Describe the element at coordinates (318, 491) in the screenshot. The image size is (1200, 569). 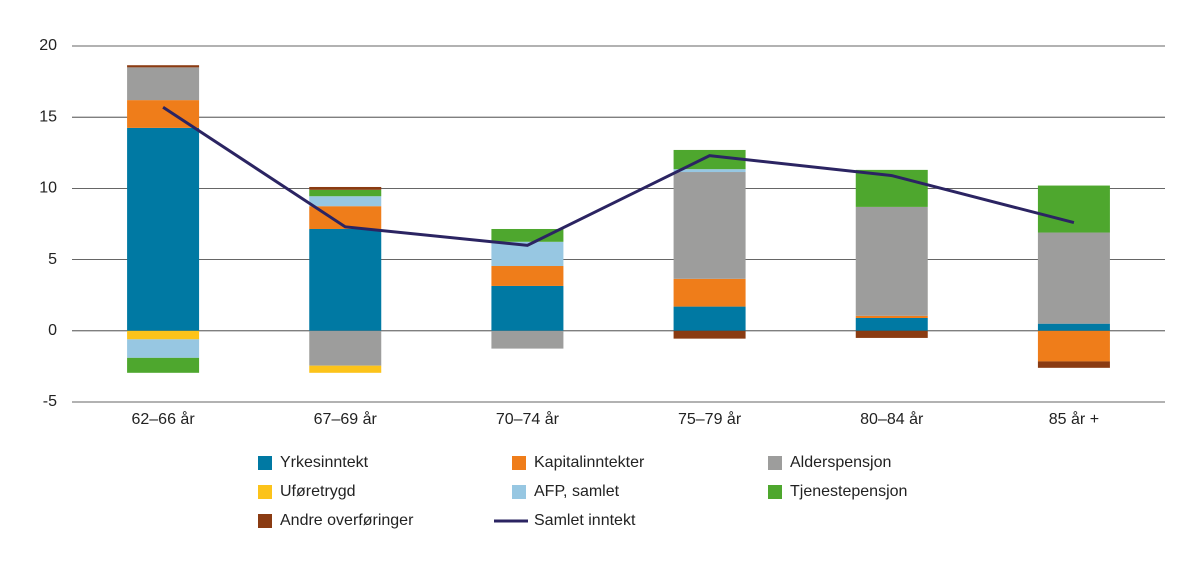
I see `legend-label: Uføretrygd` at that location.